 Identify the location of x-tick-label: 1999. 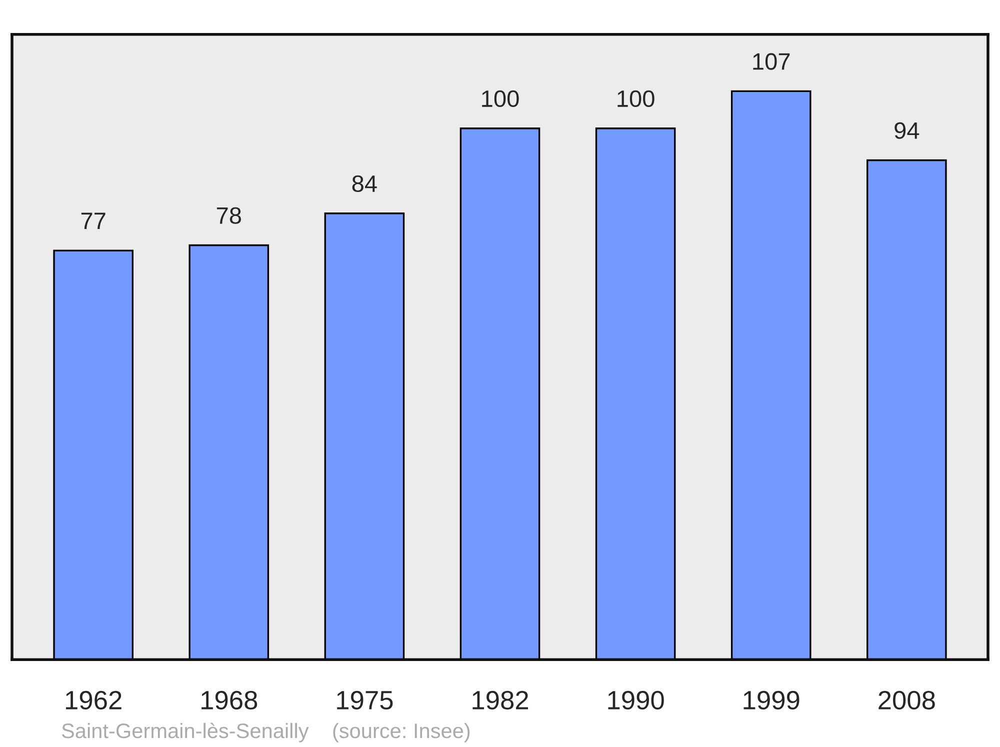
(772, 700).